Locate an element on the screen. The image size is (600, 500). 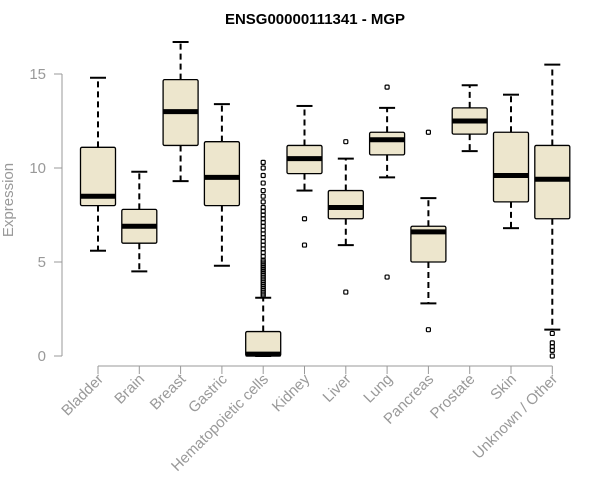
y-tick-label: 10 is located at coordinates (37, 168).